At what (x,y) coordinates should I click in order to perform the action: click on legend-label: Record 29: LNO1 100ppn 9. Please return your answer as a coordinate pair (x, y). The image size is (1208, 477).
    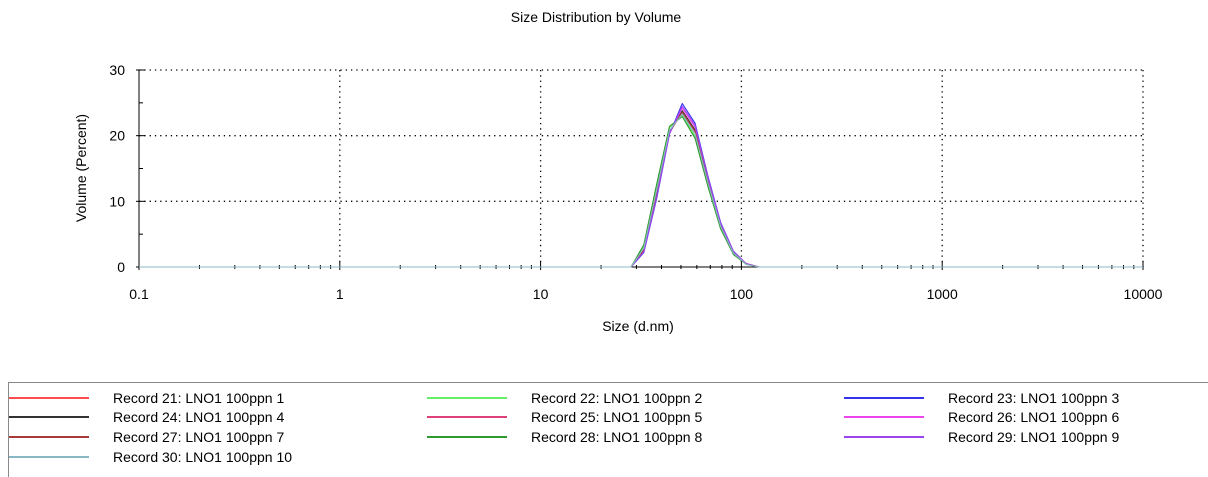
    Looking at the image, I should click on (1034, 437).